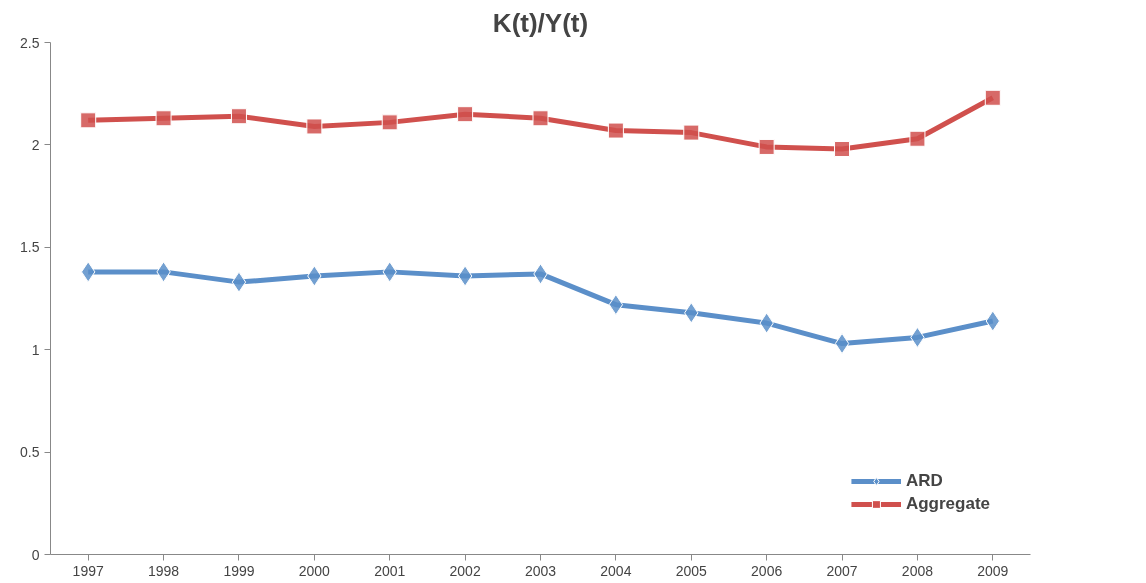 This screenshot has width=1146, height=583. What do you see at coordinates (30, 247) in the screenshot?
I see `y-tick-label: 1.5` at bounding box center [30, 247].